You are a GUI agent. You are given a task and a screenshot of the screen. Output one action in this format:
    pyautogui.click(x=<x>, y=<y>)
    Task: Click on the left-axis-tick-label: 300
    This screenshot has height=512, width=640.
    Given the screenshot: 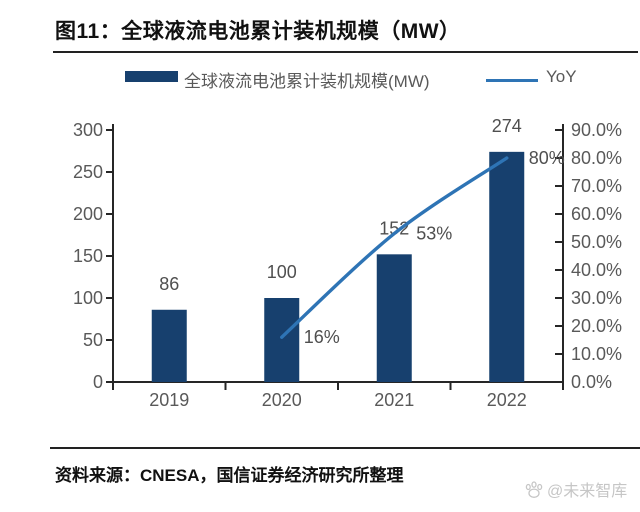 What is the action you would take?
    pyautogui.click(x=88, y=130)
    